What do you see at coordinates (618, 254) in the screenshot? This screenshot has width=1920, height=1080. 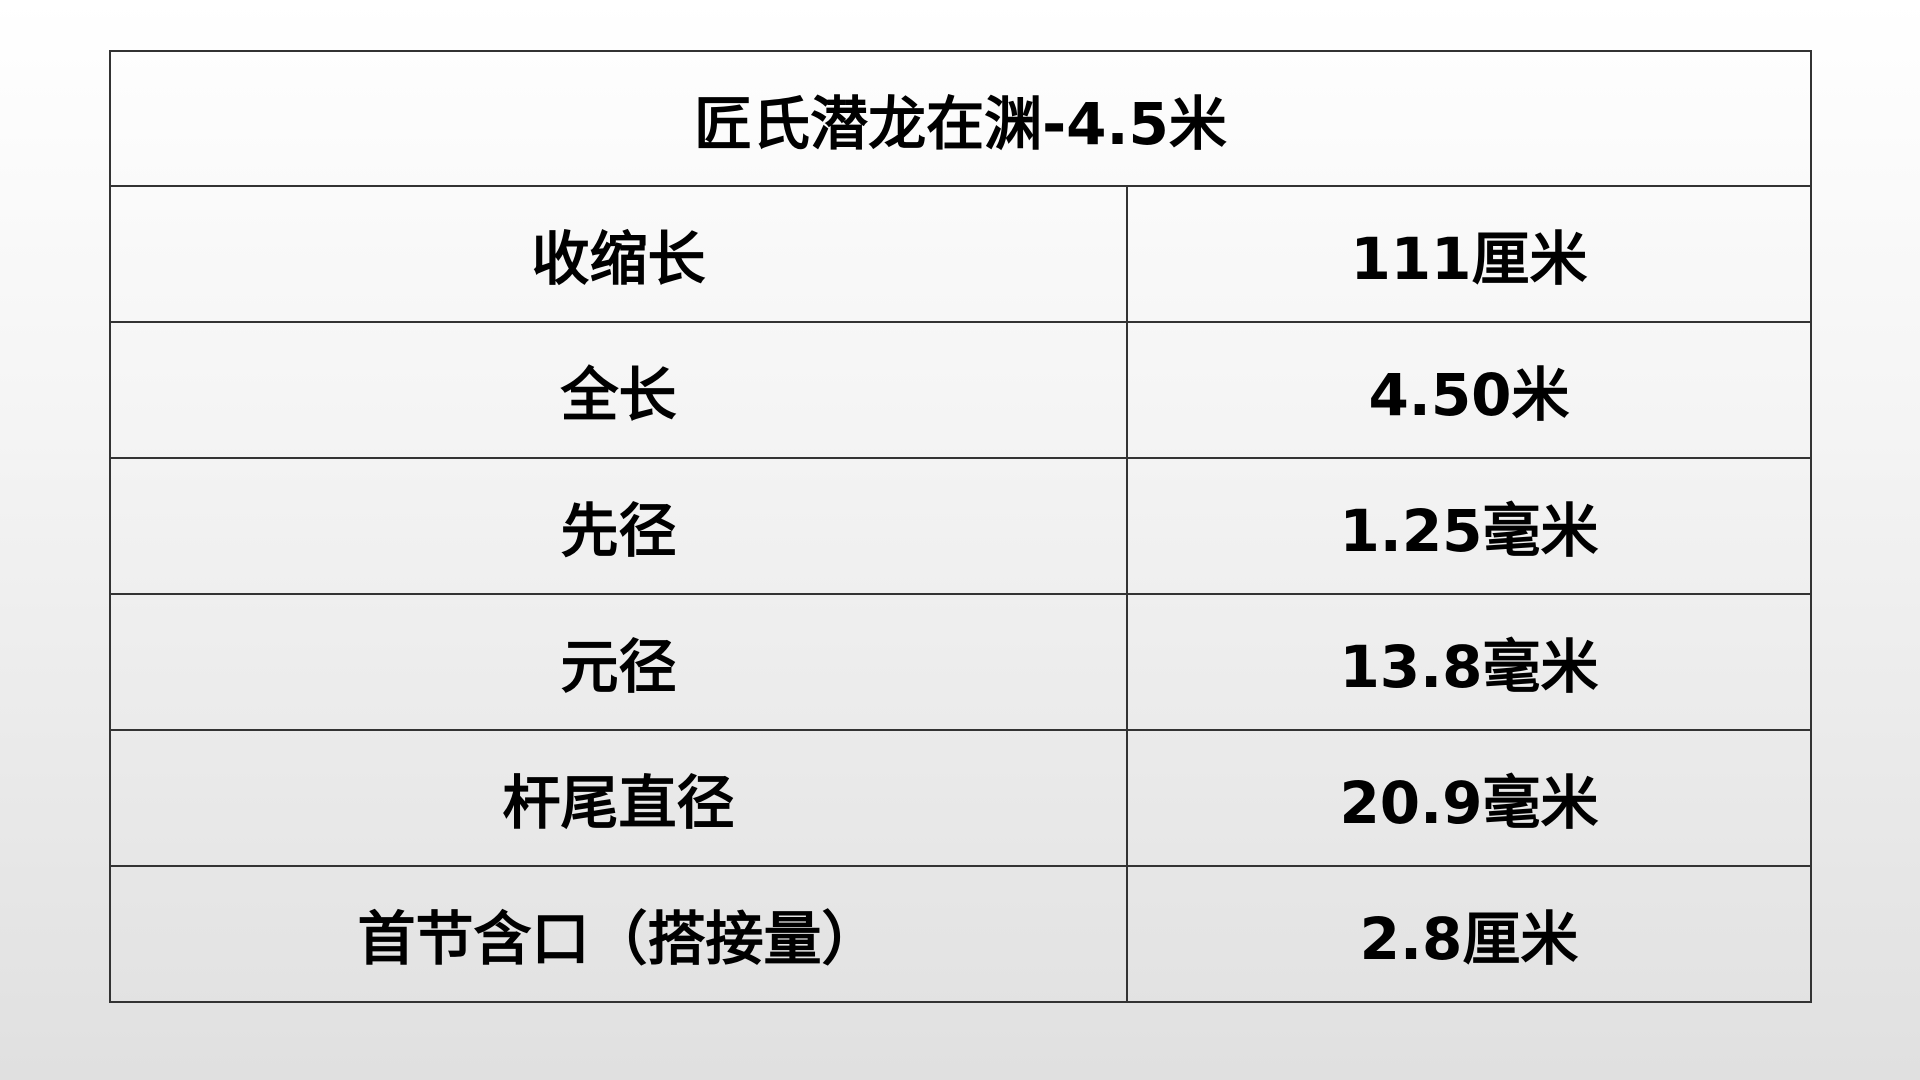 I see `row-label: 收缩长` at bounding box center [618, 254].